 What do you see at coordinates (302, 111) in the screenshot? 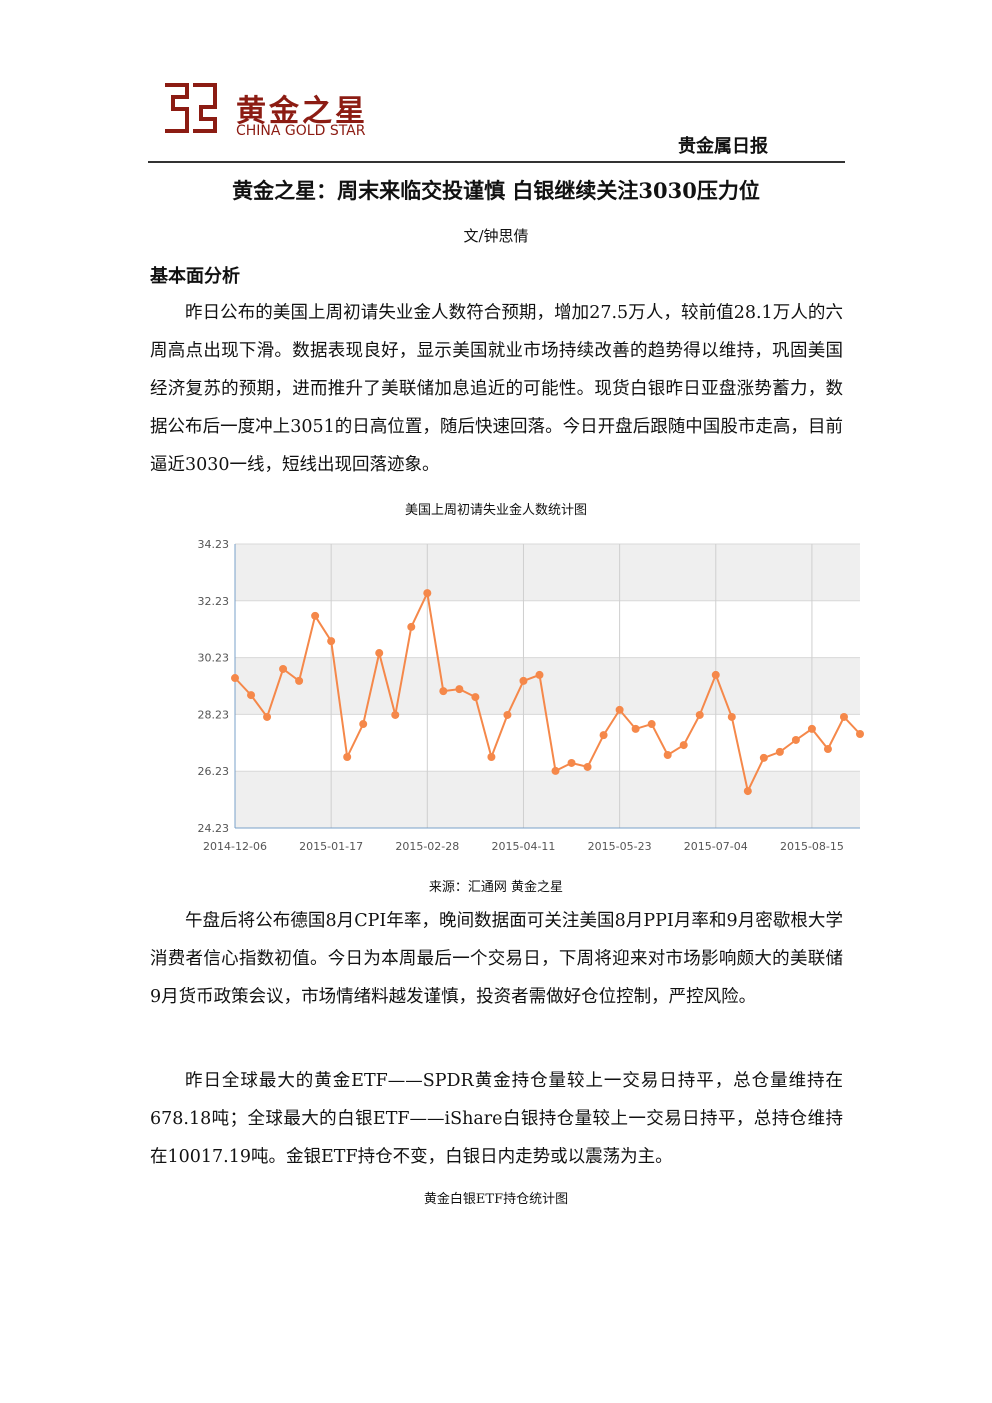
I see `brand: 黄金之星` at bounding box center [302, 111].